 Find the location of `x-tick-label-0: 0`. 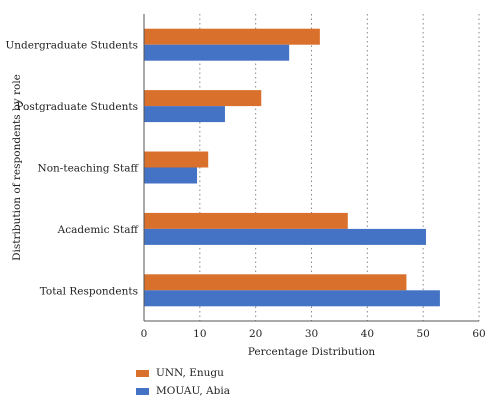

x-tick-label-0: 0 is located at coordinates (144, 334).